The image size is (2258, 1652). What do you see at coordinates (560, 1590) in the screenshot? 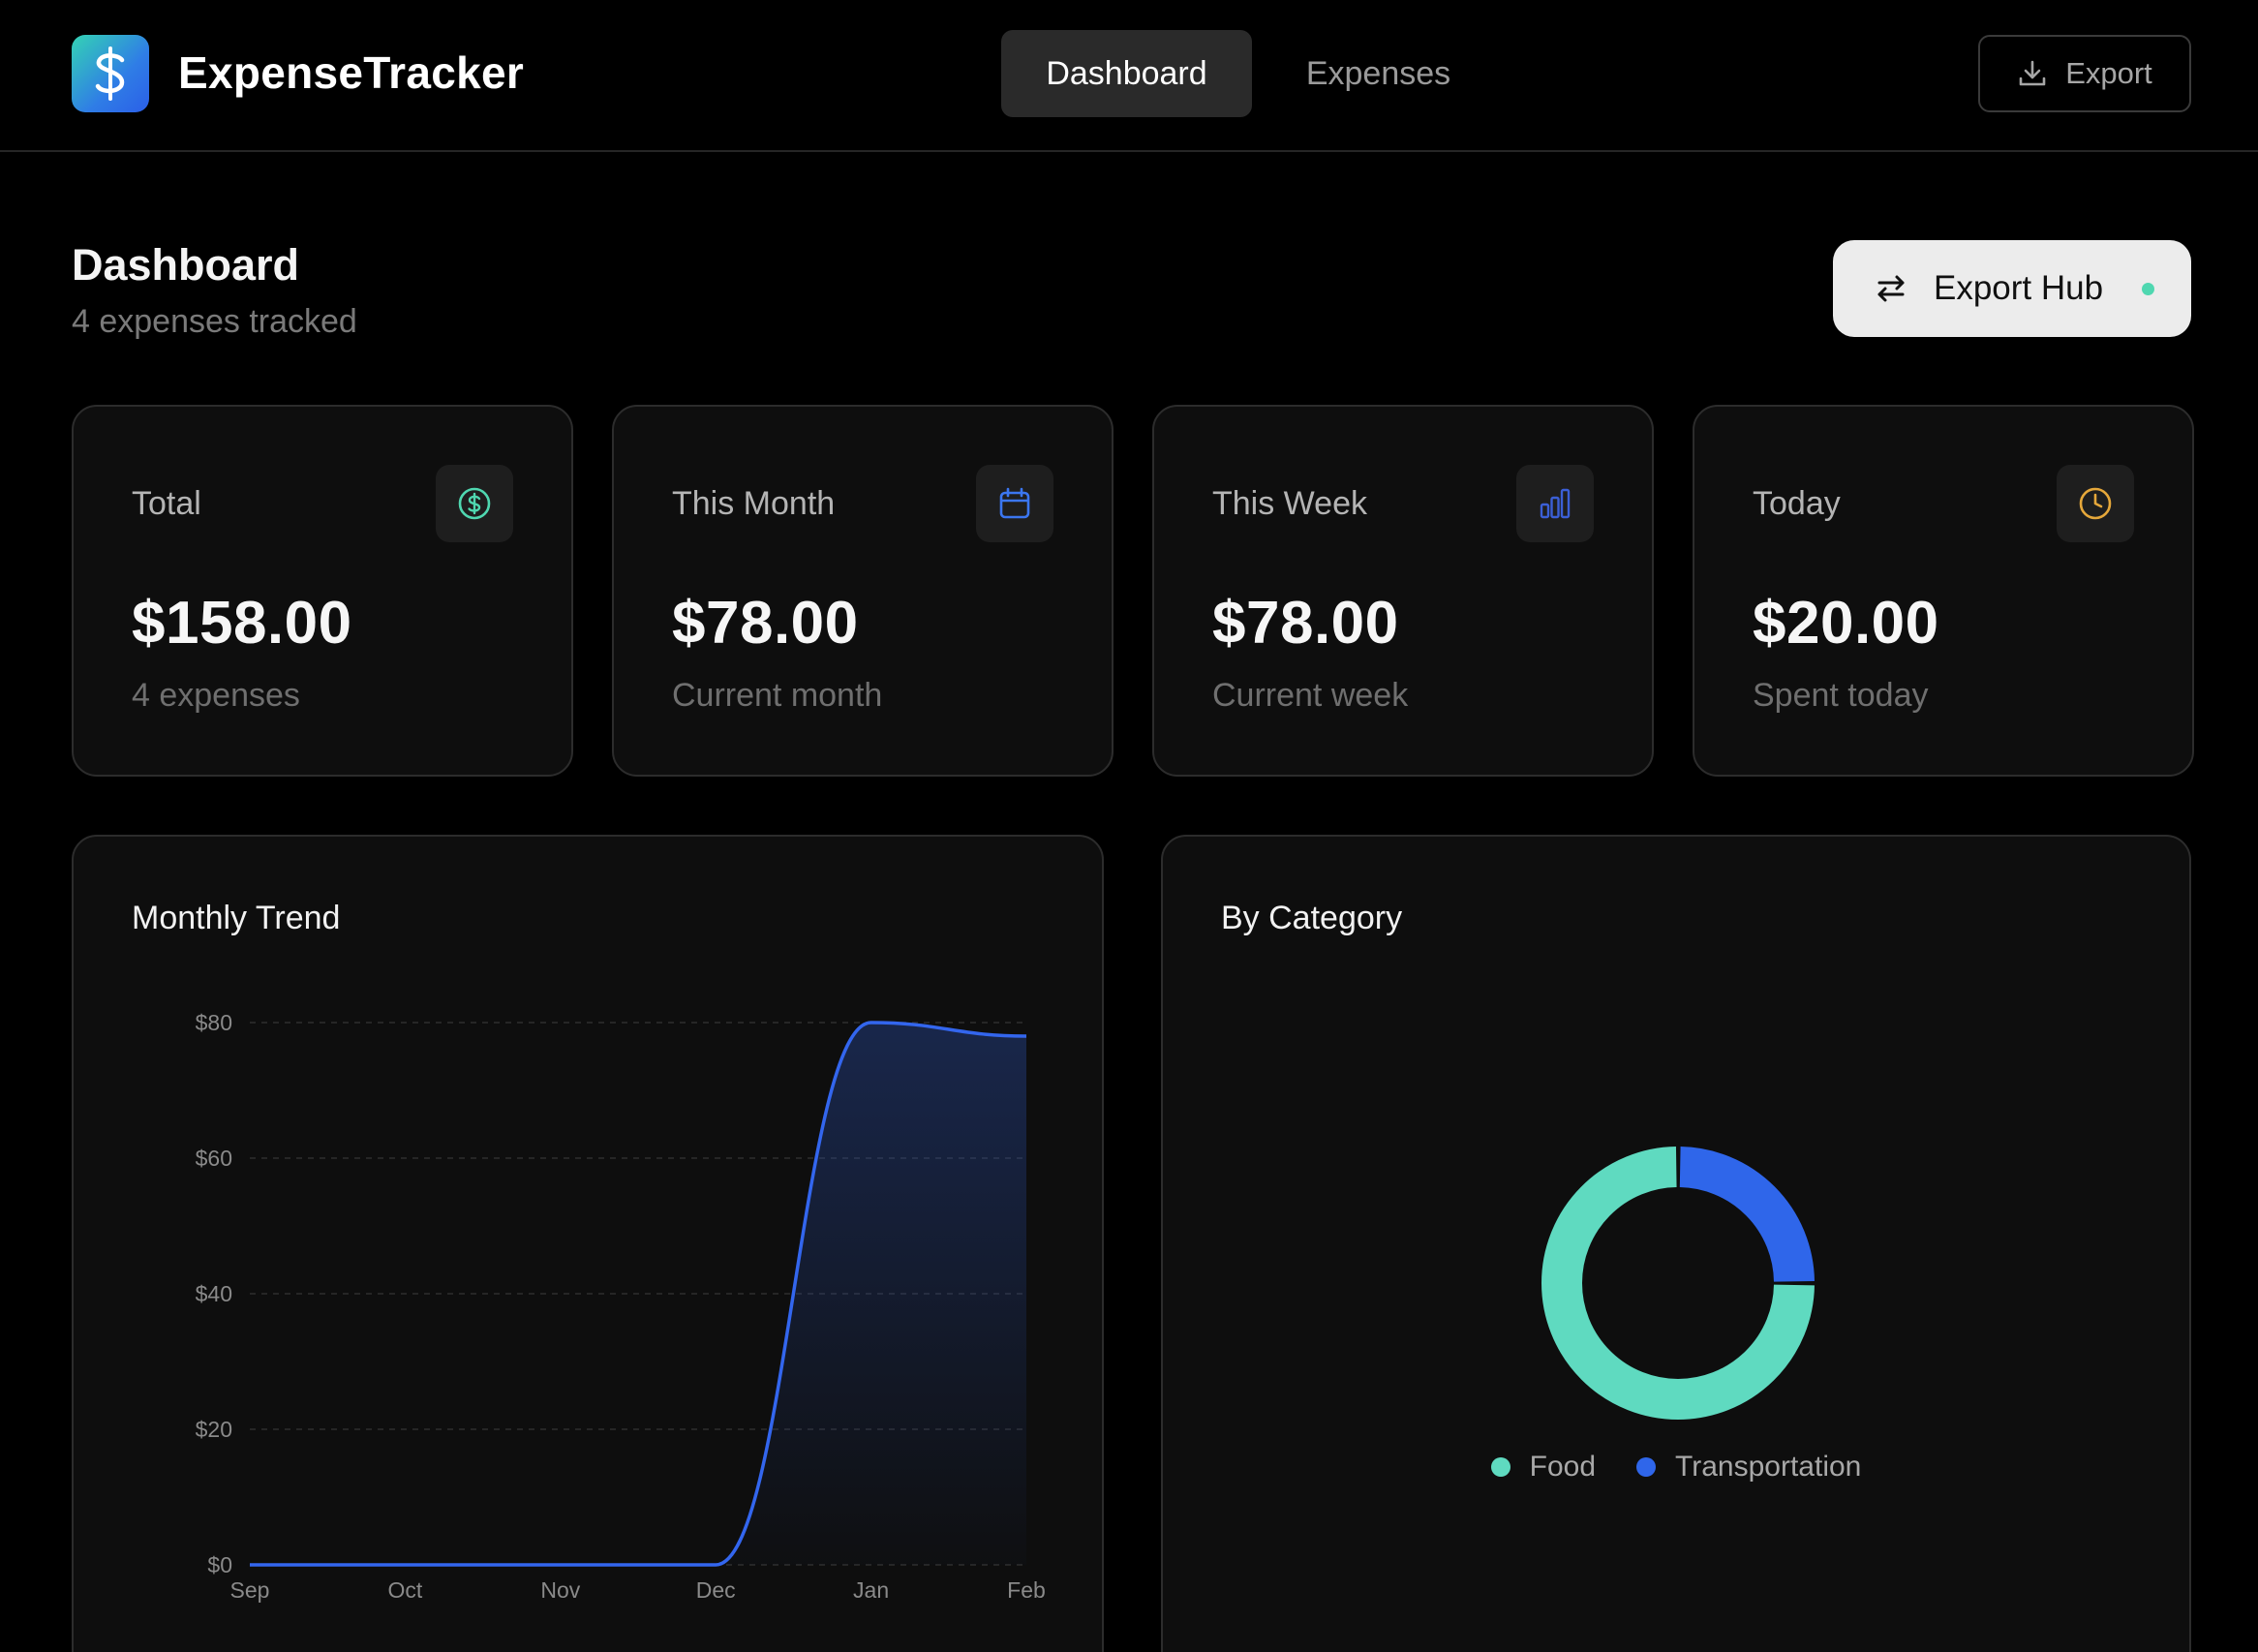
I see `x-tick-label: Nov` at bounding box center [560, 1590].